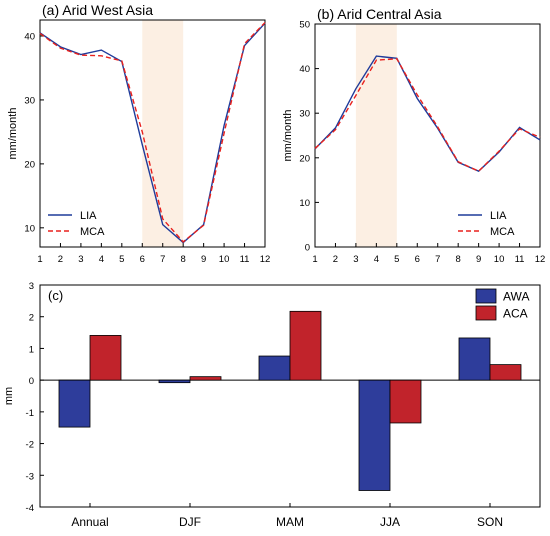 The width and height of the screenshot is (550, 536). I want to click on chart-title: (c), so click(55, 295).